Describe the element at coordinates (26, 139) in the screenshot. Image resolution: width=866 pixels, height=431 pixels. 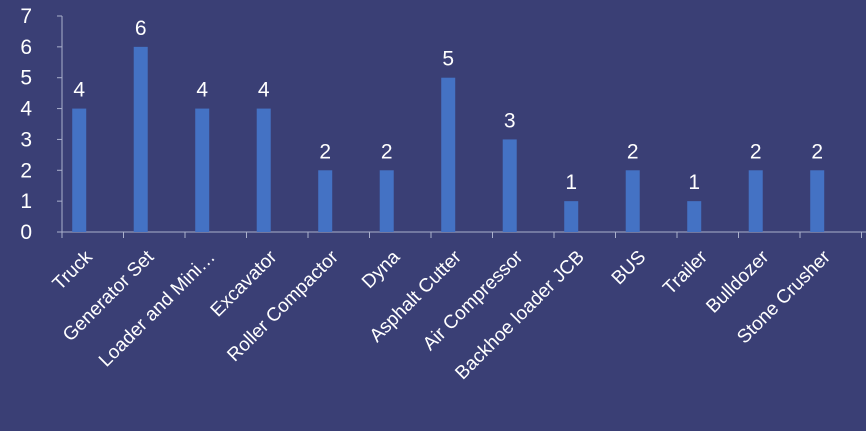
I see `y-tick-label: 3` at that location.